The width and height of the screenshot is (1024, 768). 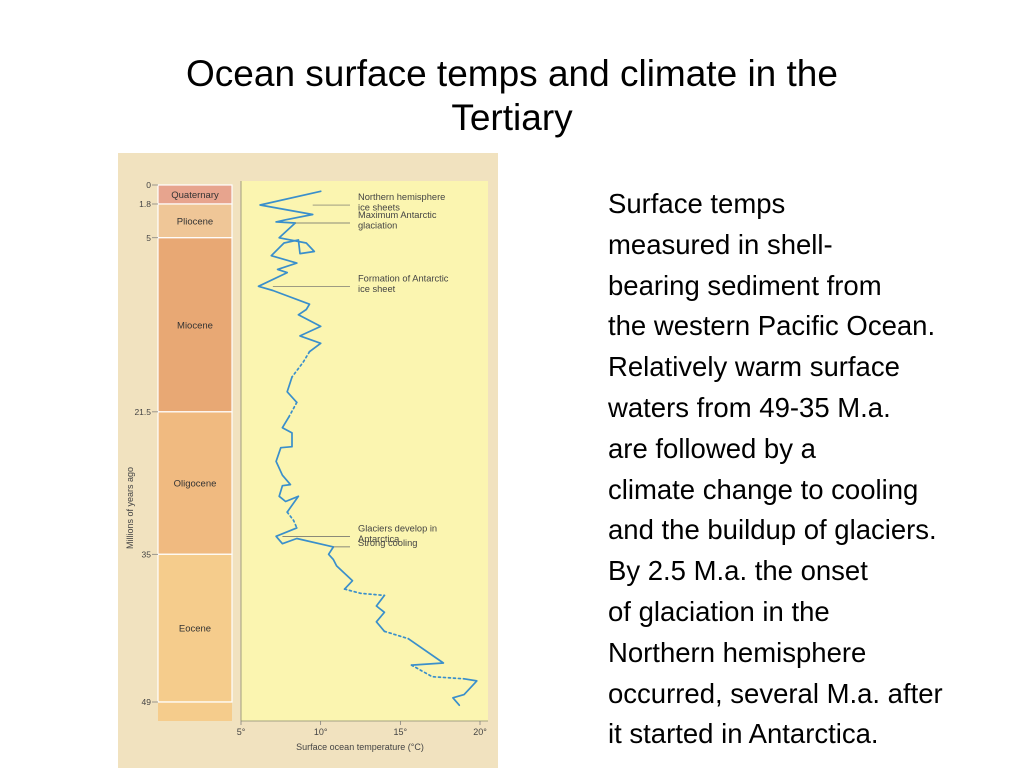 I want to click on y-tick-label: 35, so click(x=147, y=554).